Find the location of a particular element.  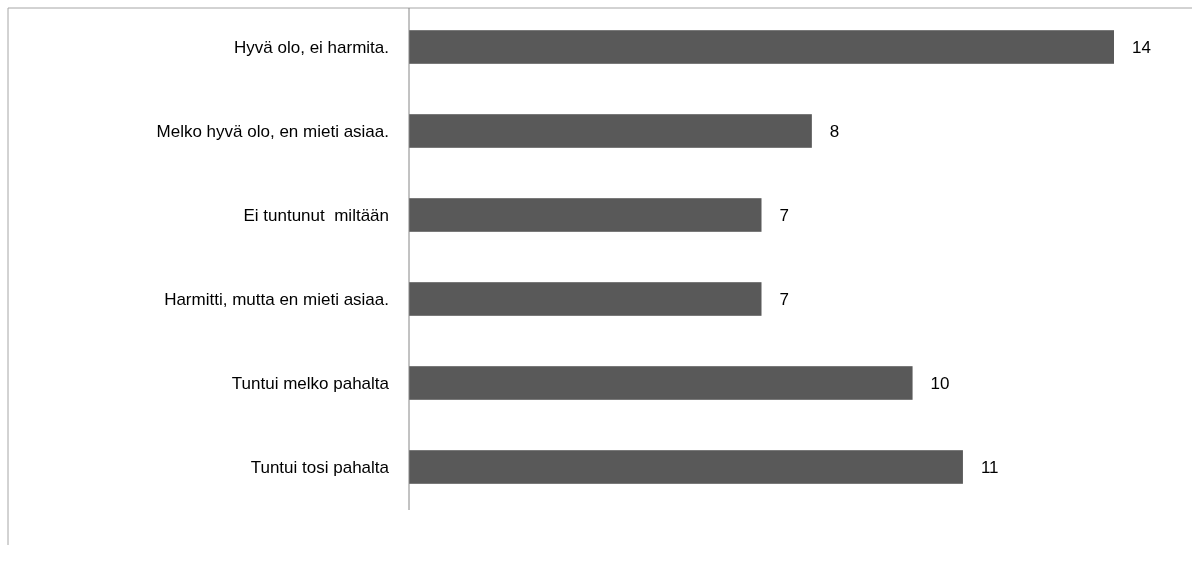

data-label: 10 is located at coordinates (940, 383).